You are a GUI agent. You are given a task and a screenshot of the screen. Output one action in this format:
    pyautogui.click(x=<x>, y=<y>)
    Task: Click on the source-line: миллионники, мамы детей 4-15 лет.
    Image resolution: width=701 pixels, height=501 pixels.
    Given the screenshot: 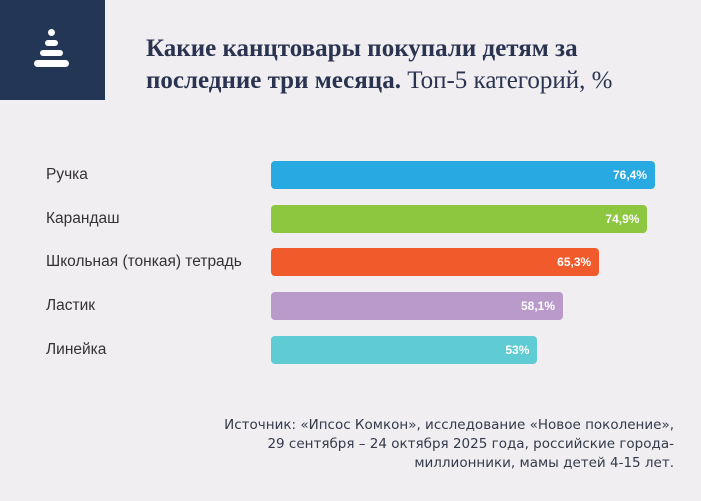 What is the action you would take?
    pyautogui.click(x=544, y=463)
    